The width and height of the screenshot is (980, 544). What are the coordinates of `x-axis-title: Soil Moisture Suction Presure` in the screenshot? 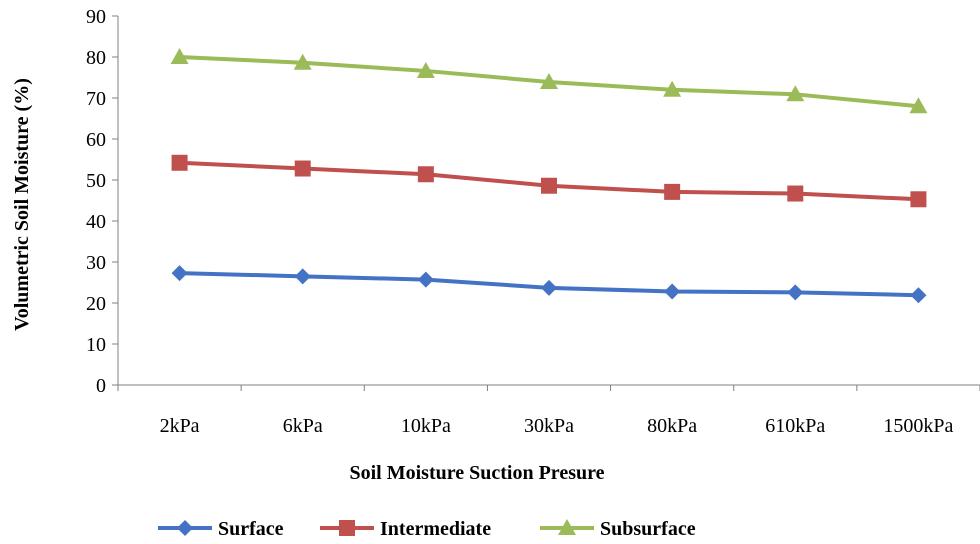 It's located at (477, 473).